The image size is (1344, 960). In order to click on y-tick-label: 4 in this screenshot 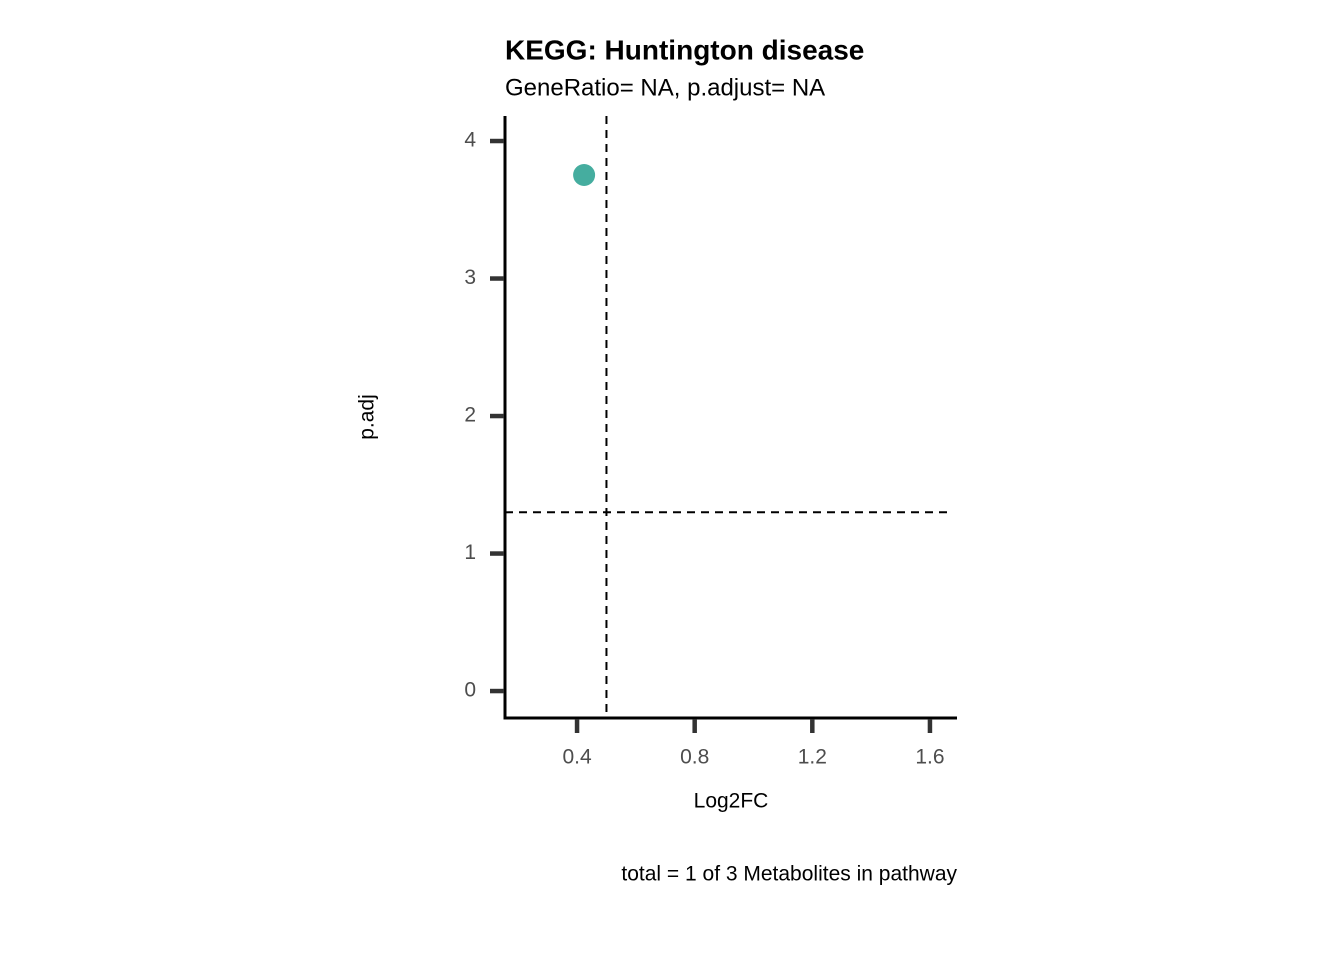, I will do `click(470, 140)`.